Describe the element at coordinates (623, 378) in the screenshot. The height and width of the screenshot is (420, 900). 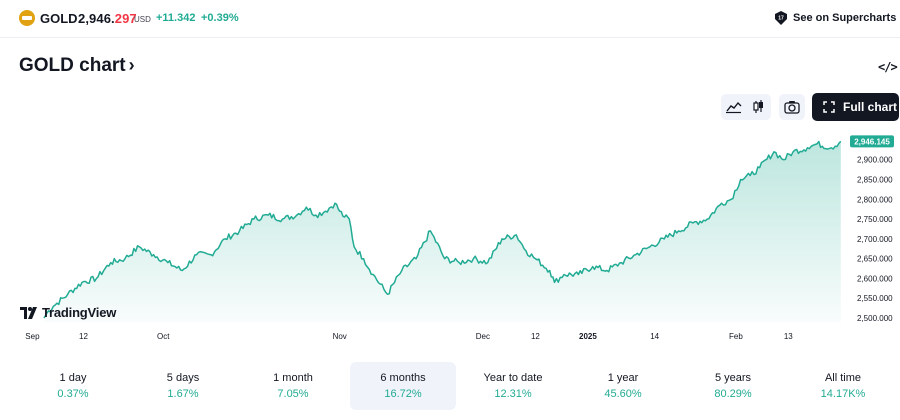
I see `period-label: 1 year` at that location.